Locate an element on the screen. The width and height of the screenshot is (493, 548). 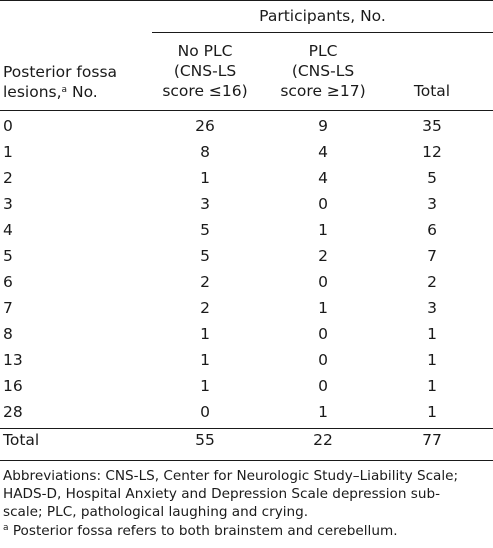
cell-lesions: 8 is located at coordinates (8, 334).